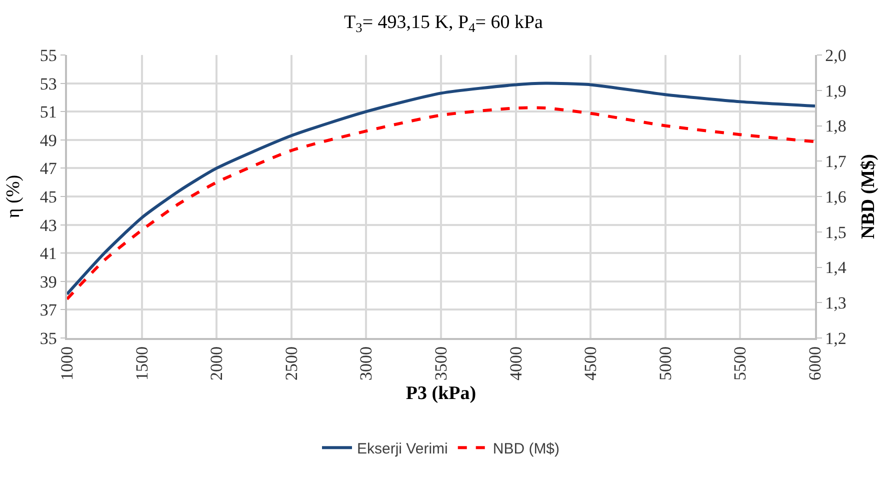 The image size is (887, 477). What do you see at coordinates (48, 55) in the screenshot?
I see `y-tick-label: 55` at bounding box center [48, 55].